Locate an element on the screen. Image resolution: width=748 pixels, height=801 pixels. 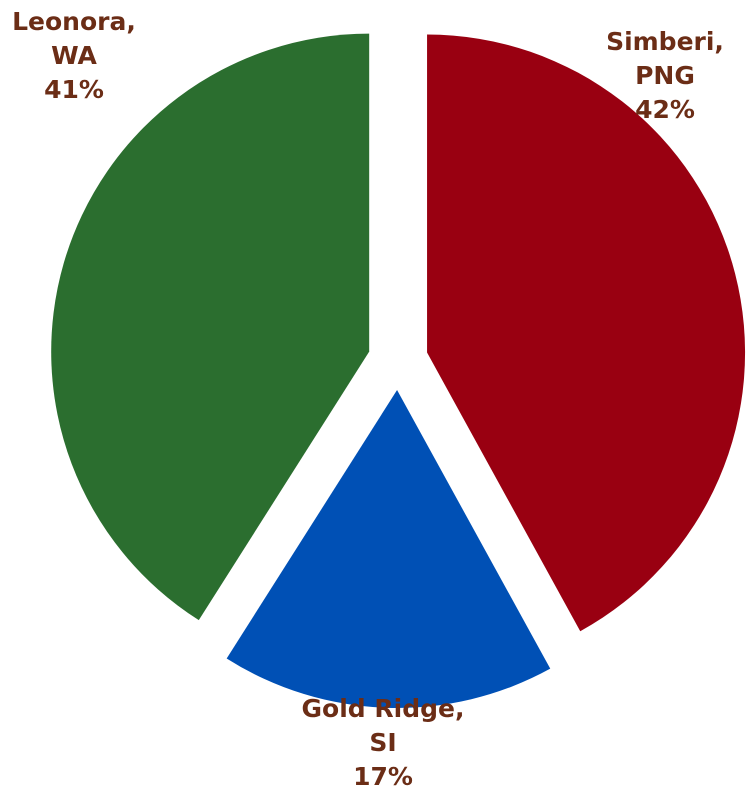
slice-name-label: PNG is located at coordinates (665, 75).